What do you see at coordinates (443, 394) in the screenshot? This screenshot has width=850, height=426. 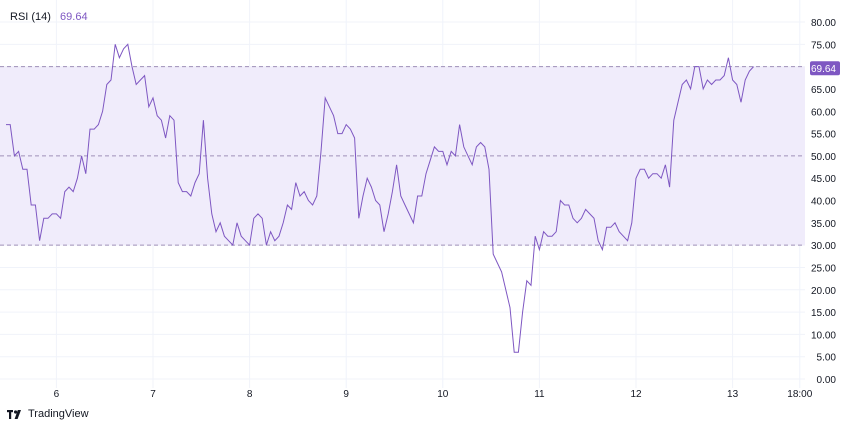 I see `x-tick-label: 10` at bounding box center [443, 394].